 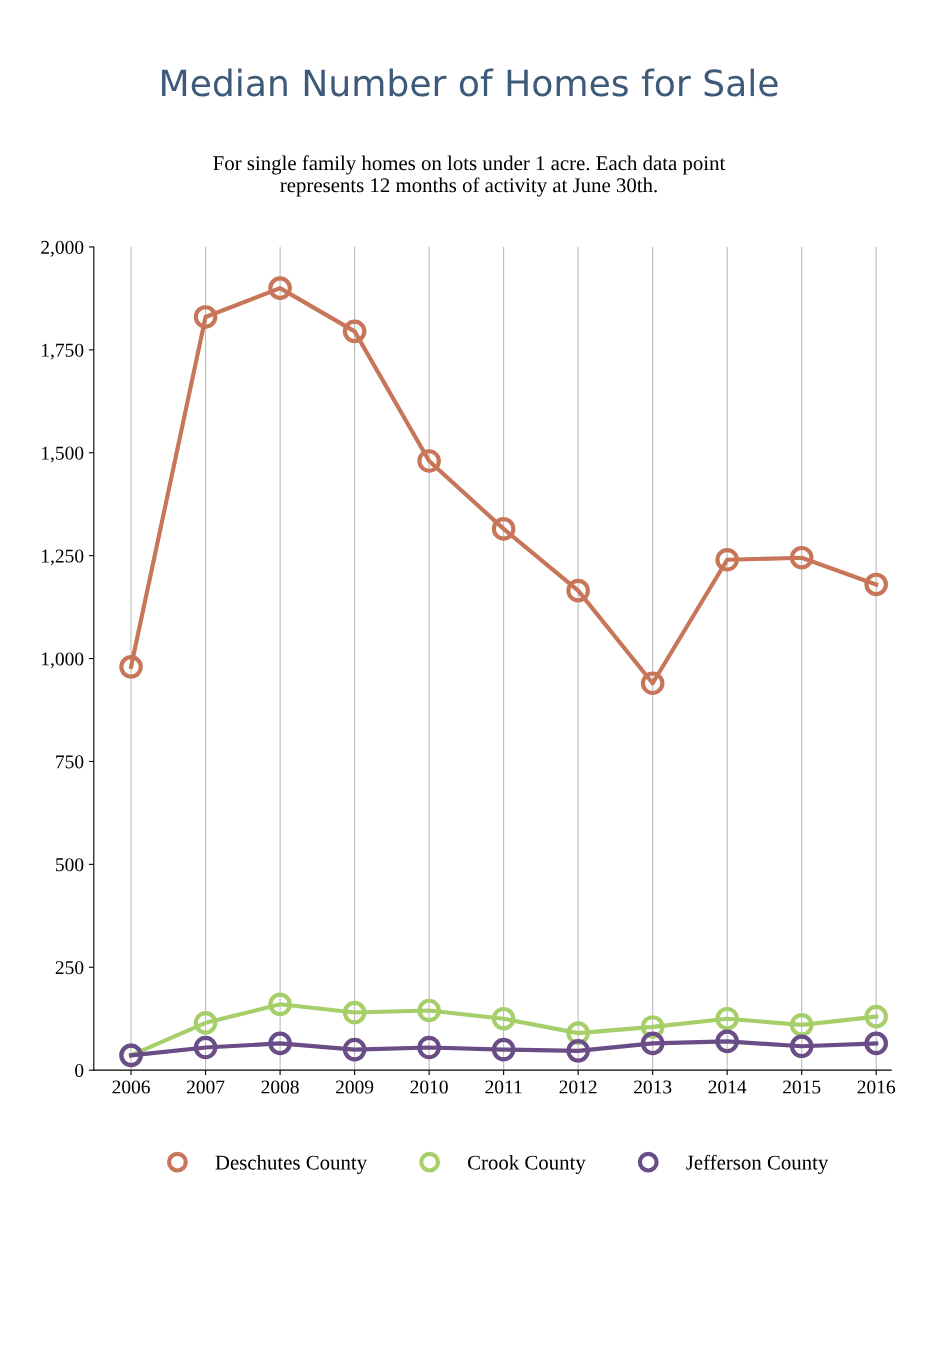 I want to click on y-tick-label: 2,000, so click(x=62, y=248).